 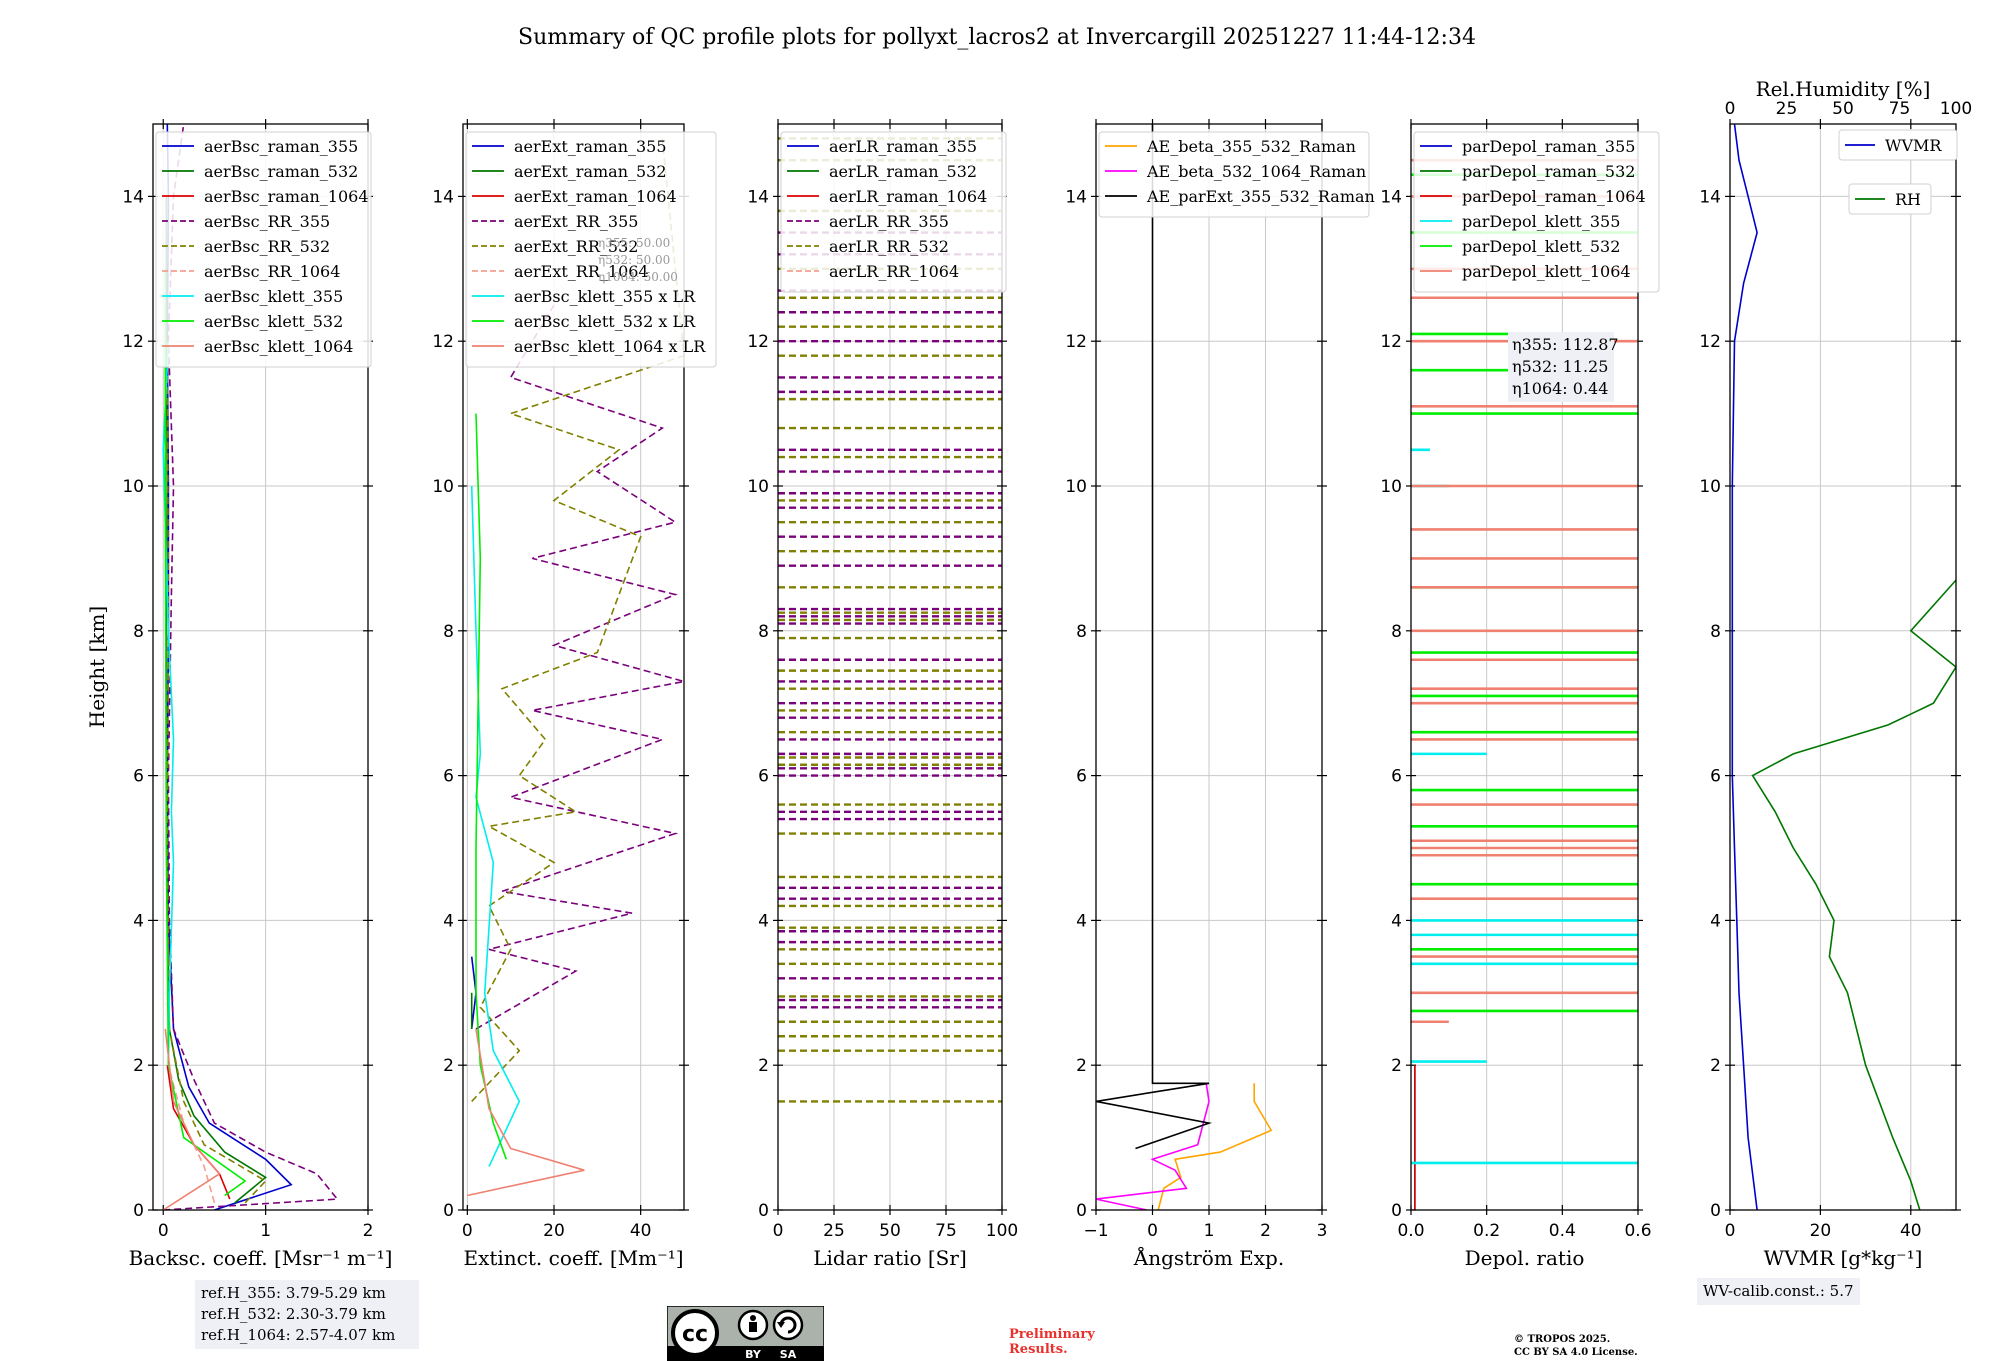 What do you see at coordinates (753, 1354) in the screenshot?
I see `by-label: BY` at bounding box center [753, 1354].